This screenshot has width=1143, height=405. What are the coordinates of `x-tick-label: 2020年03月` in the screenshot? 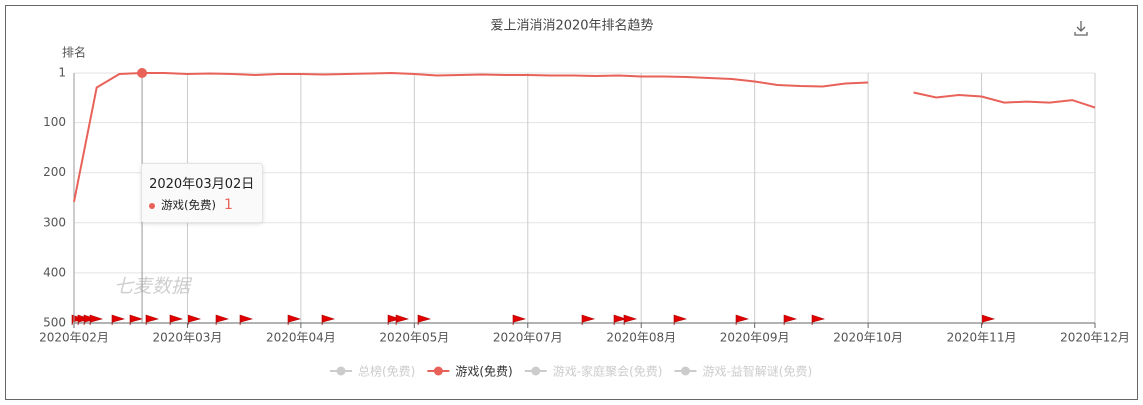 It's located at (188, 338).